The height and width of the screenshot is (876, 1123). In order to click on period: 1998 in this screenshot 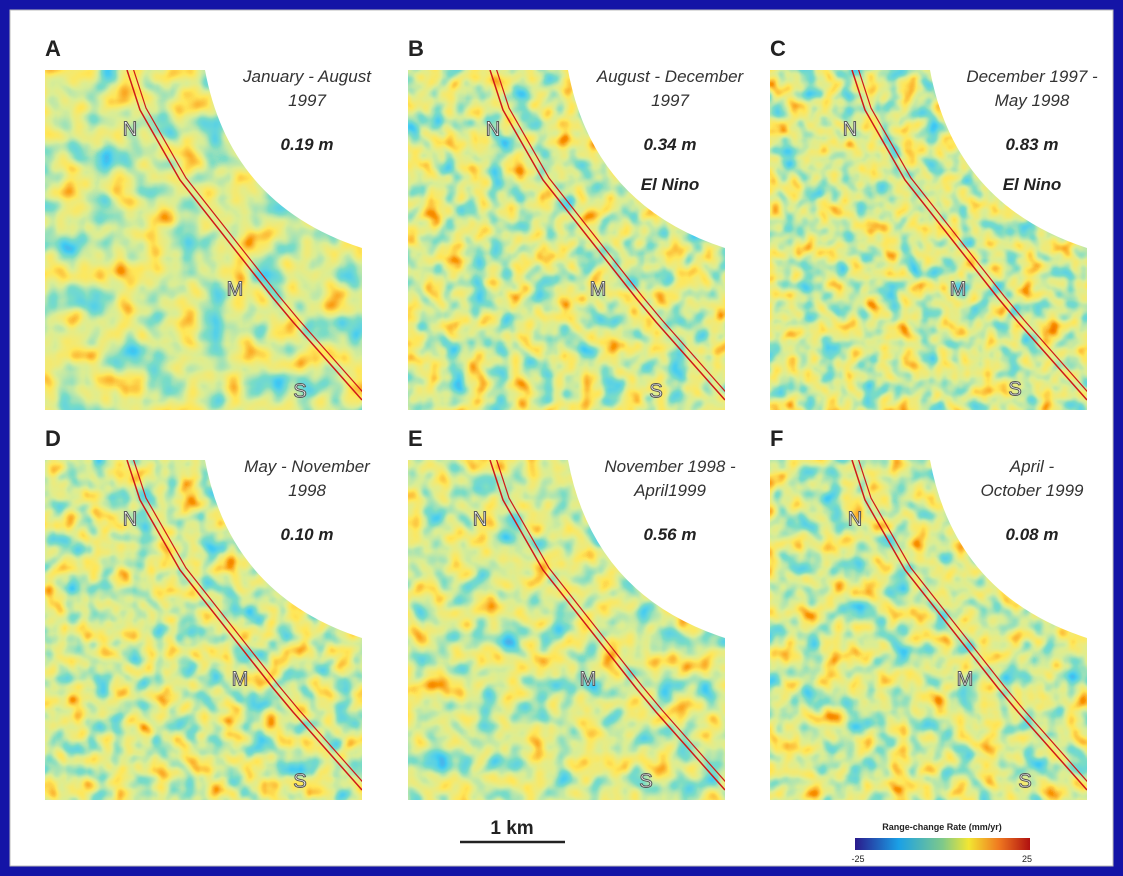, I will do `click(307, 490)`.